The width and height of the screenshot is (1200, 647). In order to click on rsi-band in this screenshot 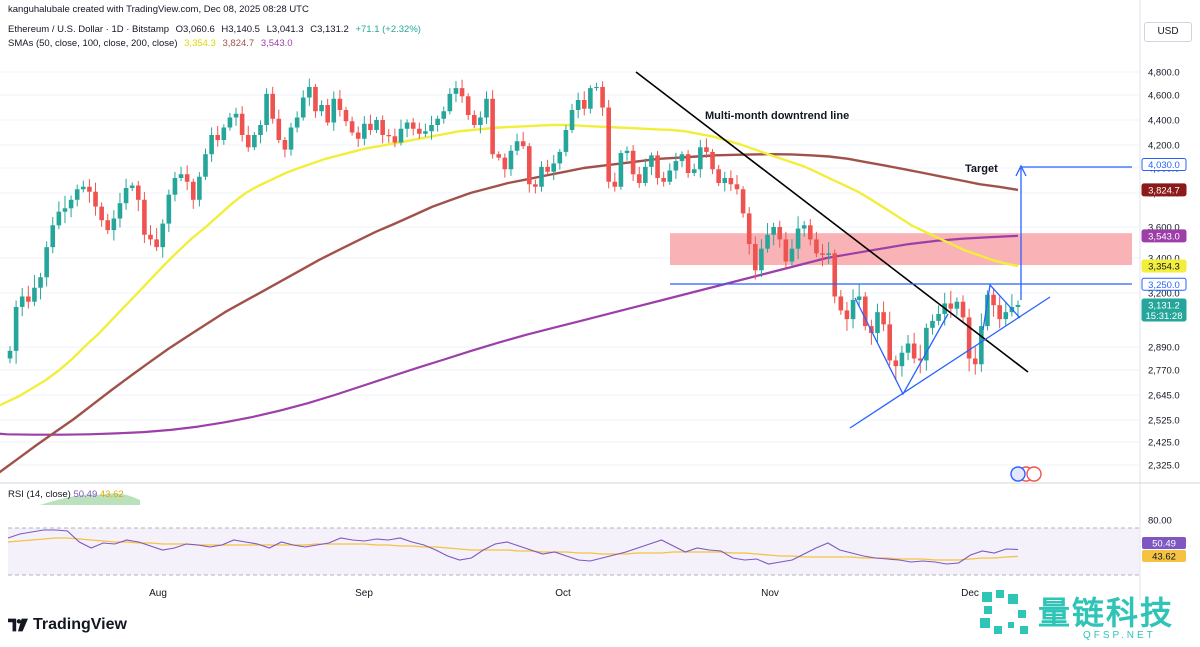, I will do `click(574, 551)`.